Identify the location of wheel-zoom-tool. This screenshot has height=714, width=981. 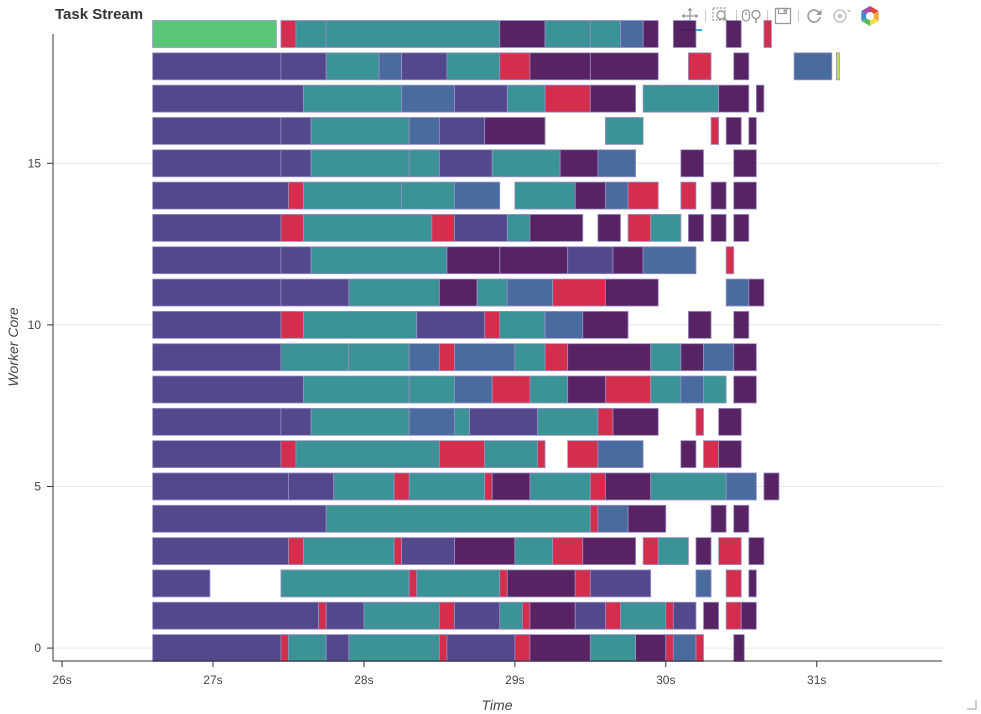
(752, 16).